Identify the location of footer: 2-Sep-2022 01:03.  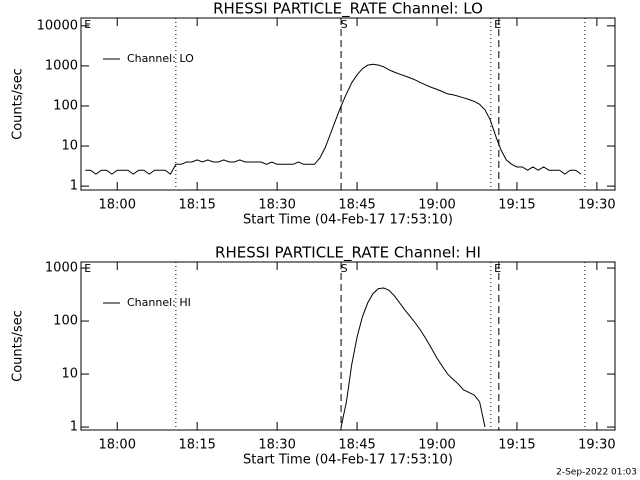
(596, 473).